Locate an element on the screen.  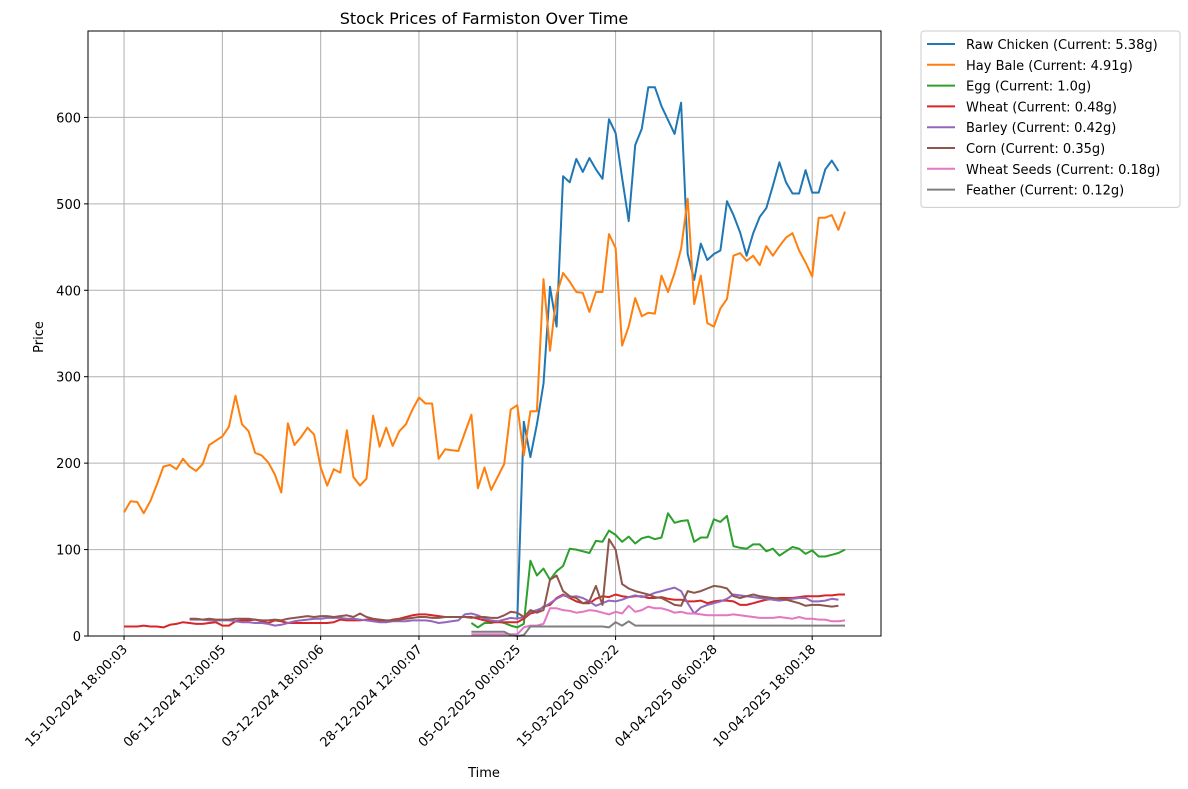
y-tick-label: 200 is located at coordinates (68, 464).